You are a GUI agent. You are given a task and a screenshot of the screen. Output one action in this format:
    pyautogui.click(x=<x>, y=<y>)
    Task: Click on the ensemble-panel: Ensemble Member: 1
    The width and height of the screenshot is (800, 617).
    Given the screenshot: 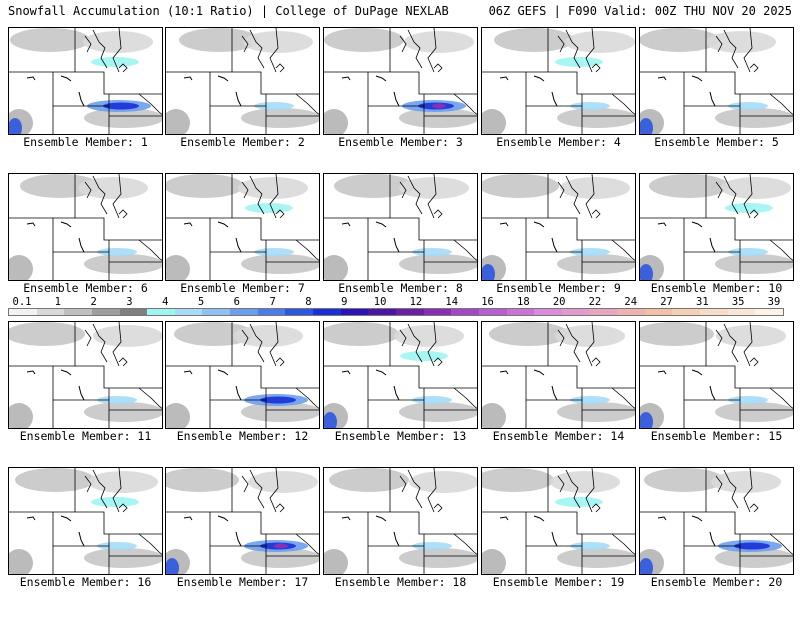 What is the action you would take?
    pyautogui.click(x=85, y=102)
    